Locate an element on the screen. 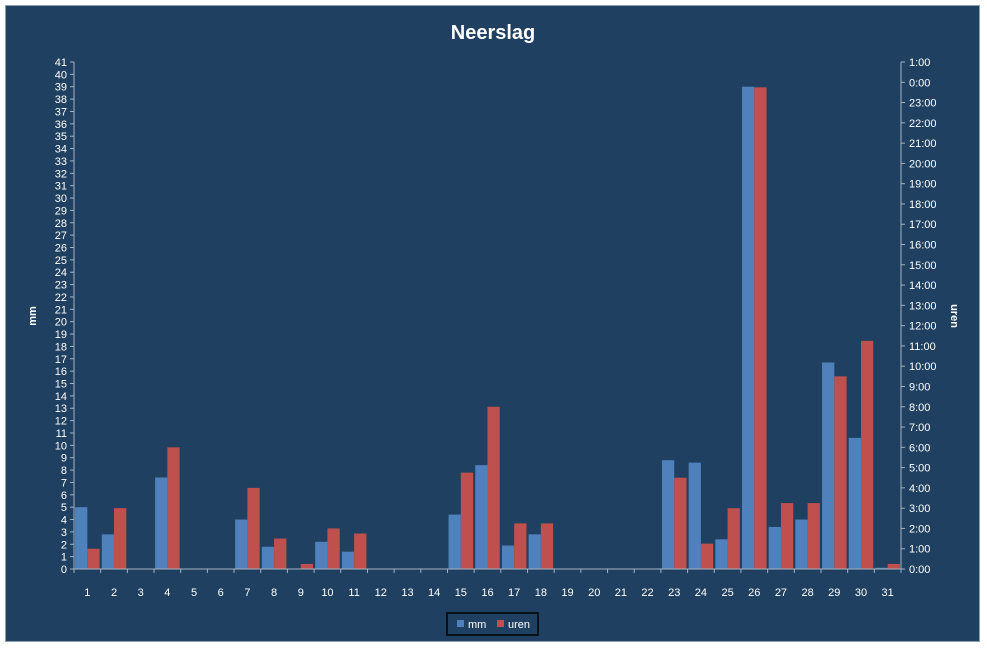 The image size is (987, 648). y-tick-label-18: 18 is located at coordinates (61, 347).